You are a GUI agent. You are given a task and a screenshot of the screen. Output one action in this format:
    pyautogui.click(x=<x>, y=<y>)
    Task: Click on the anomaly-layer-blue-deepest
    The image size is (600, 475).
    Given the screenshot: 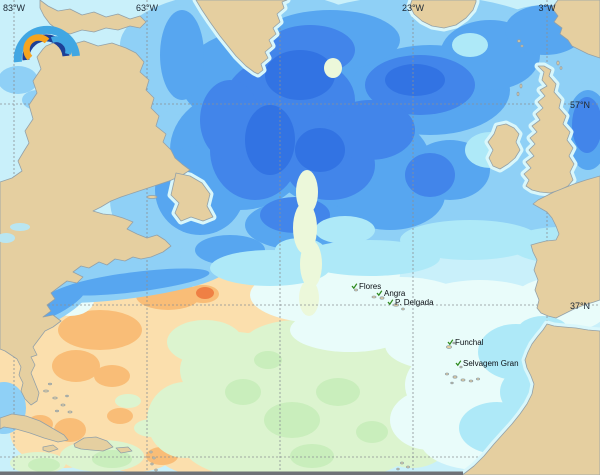 What is the action you would take?
    pyautogui.click(x=345, y=112)
    